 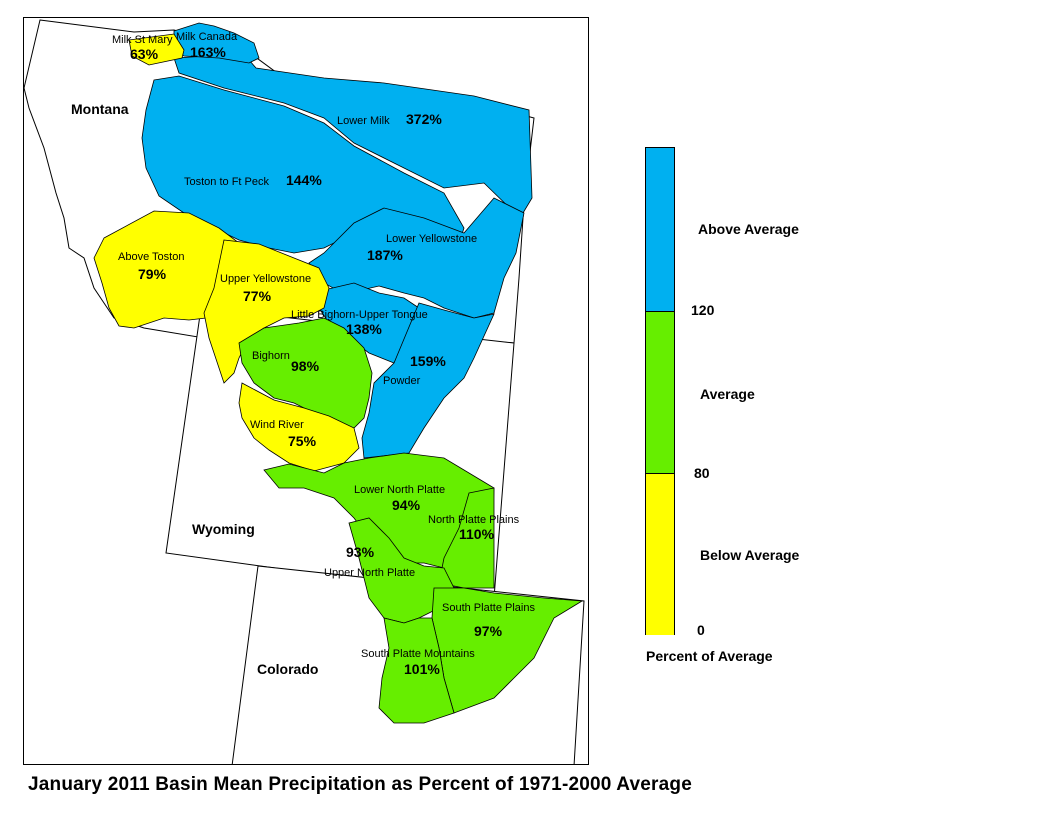 What do you see at coordinates (477, 534) in the screenshot?
I see `basin-percent-north-platte-plains: 110%` at bounding box center [477, 534].